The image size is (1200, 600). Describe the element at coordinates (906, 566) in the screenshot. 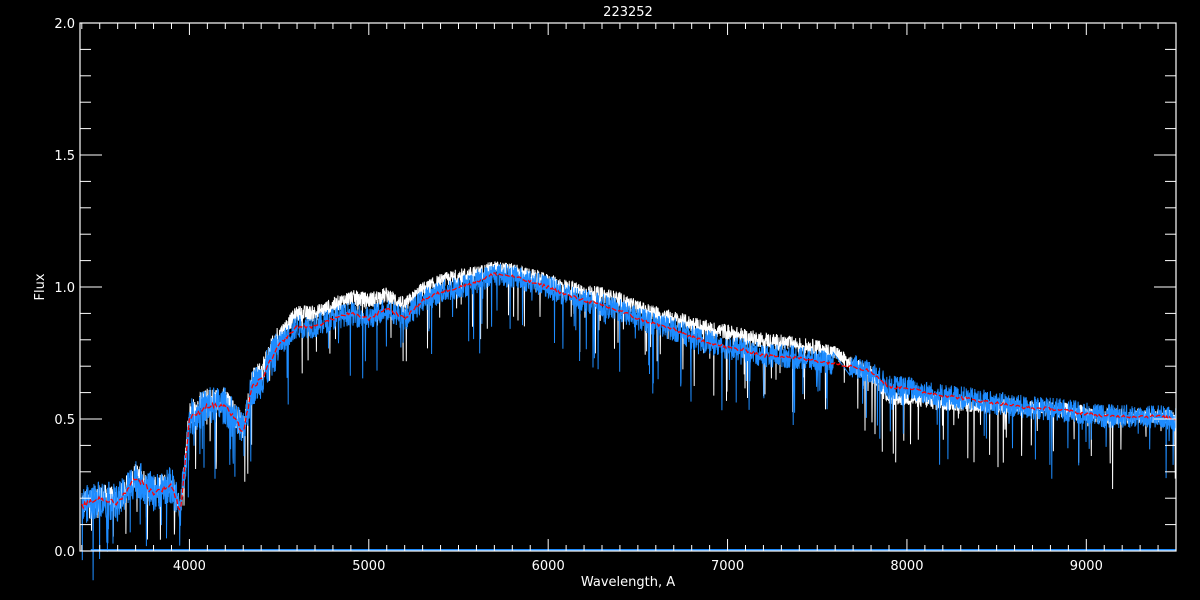

I see `x-tick-label: 8000` at that location.